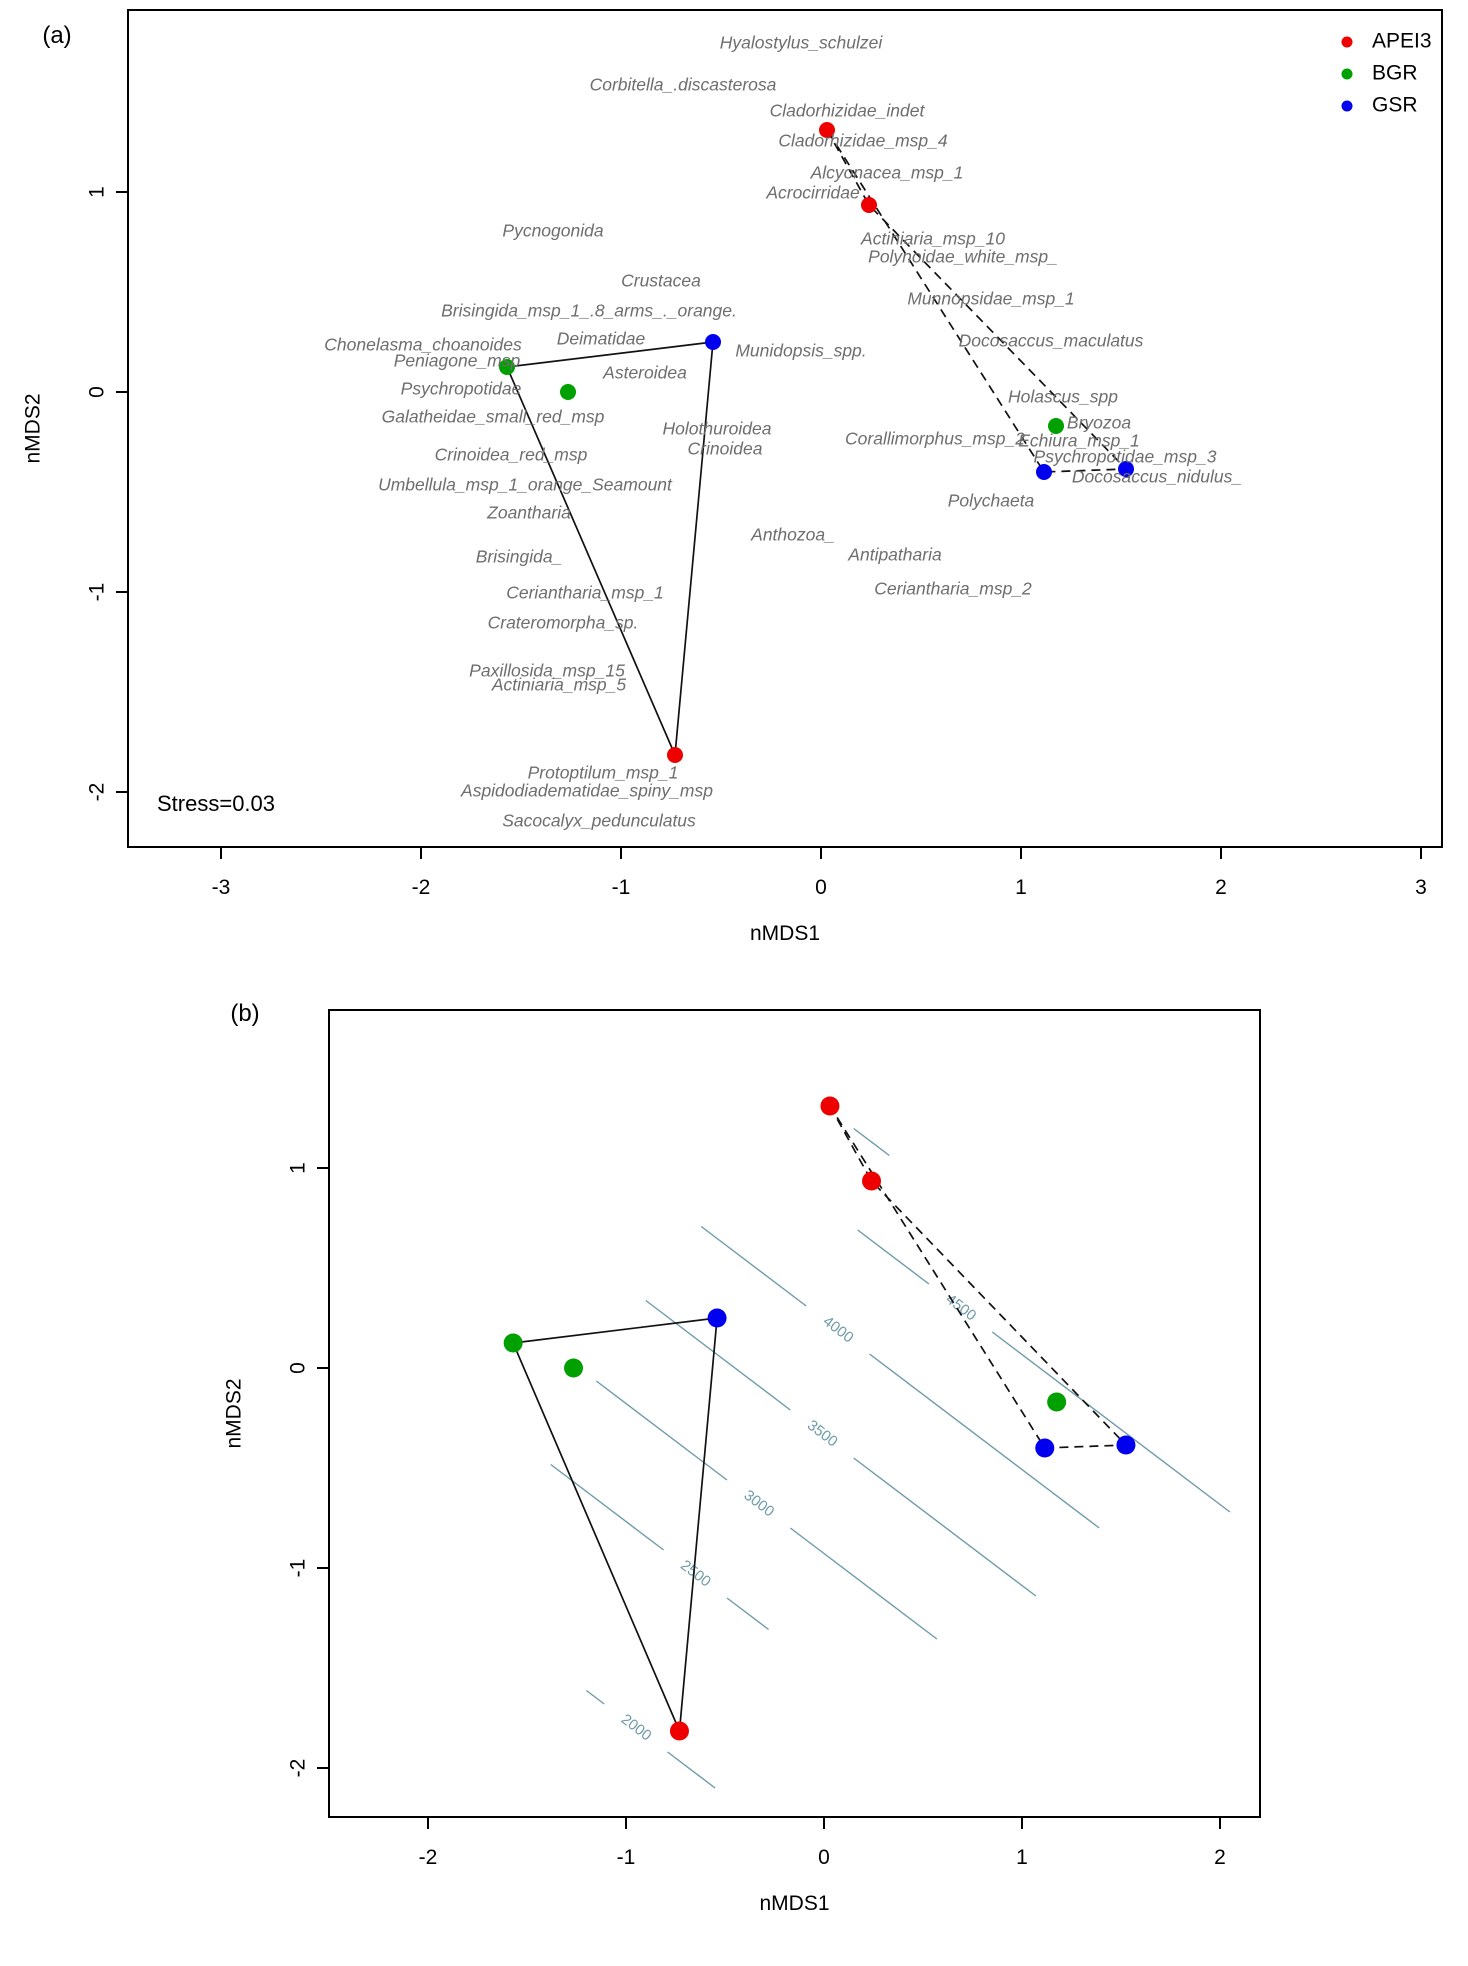 This screenshot has height=1966, width=1468. I want to click on species-label: Holothuroidea, so click(717, 429).